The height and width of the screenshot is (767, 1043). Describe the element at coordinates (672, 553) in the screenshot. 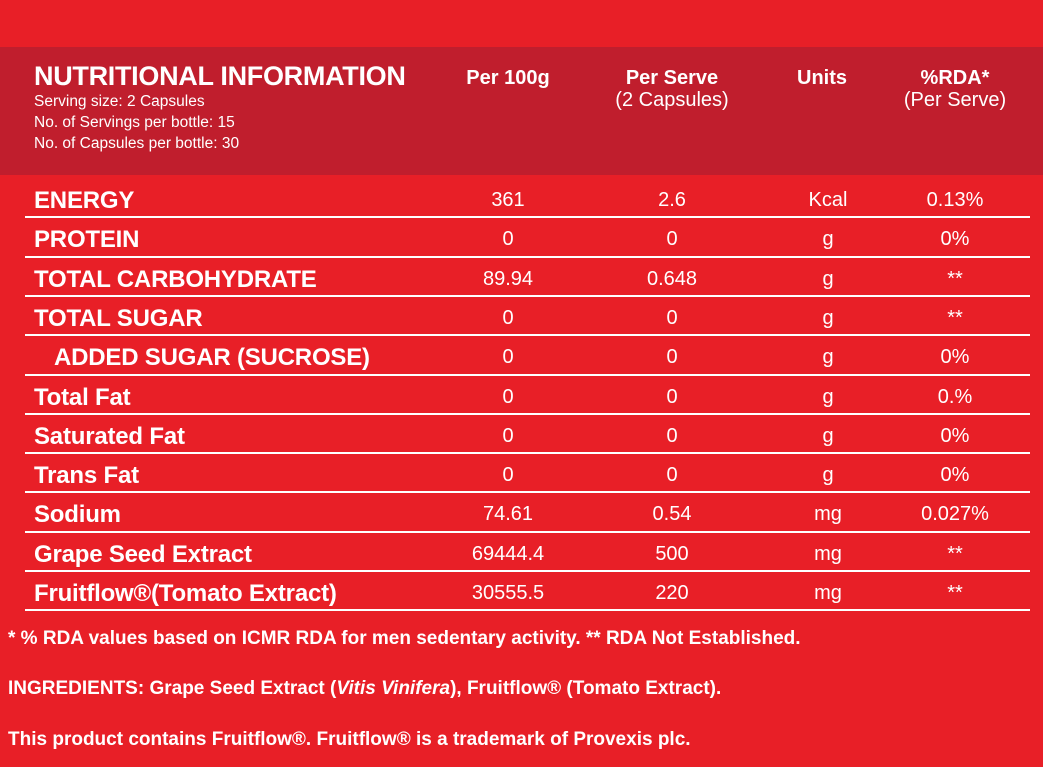

I see `cell: 500` at that location.